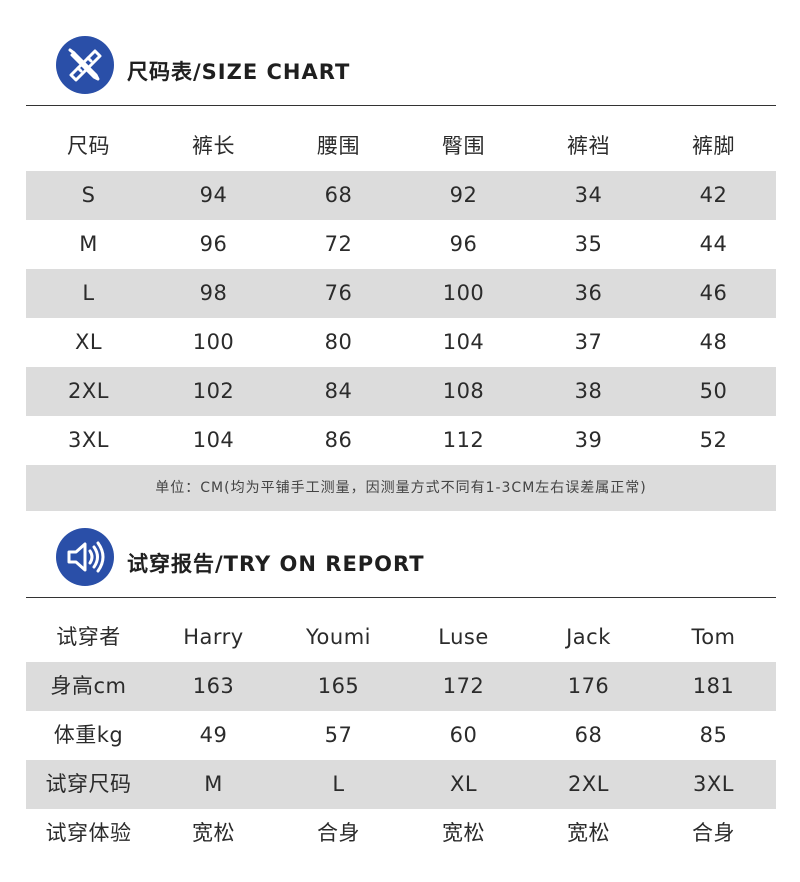  I want to click on table-row: 体重kg 49 57 60 68 85, so click(401, 735).